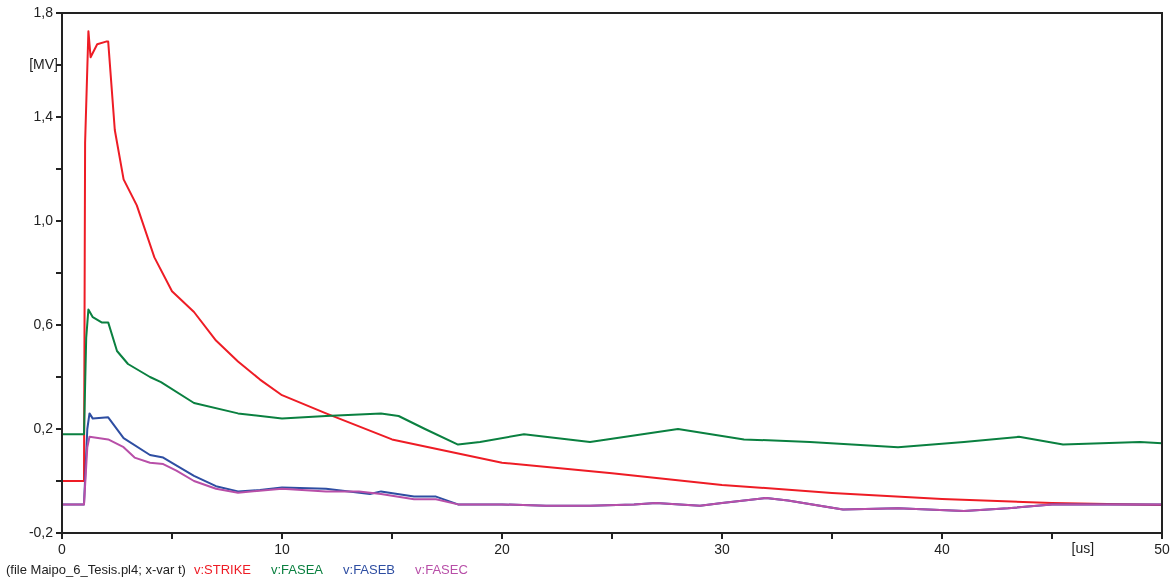 The width and height of the screenshot is (1176, 583). Describe the element at coordinates (502, 549) in the screenshot. I see `x-tick-label: 20` at that location.